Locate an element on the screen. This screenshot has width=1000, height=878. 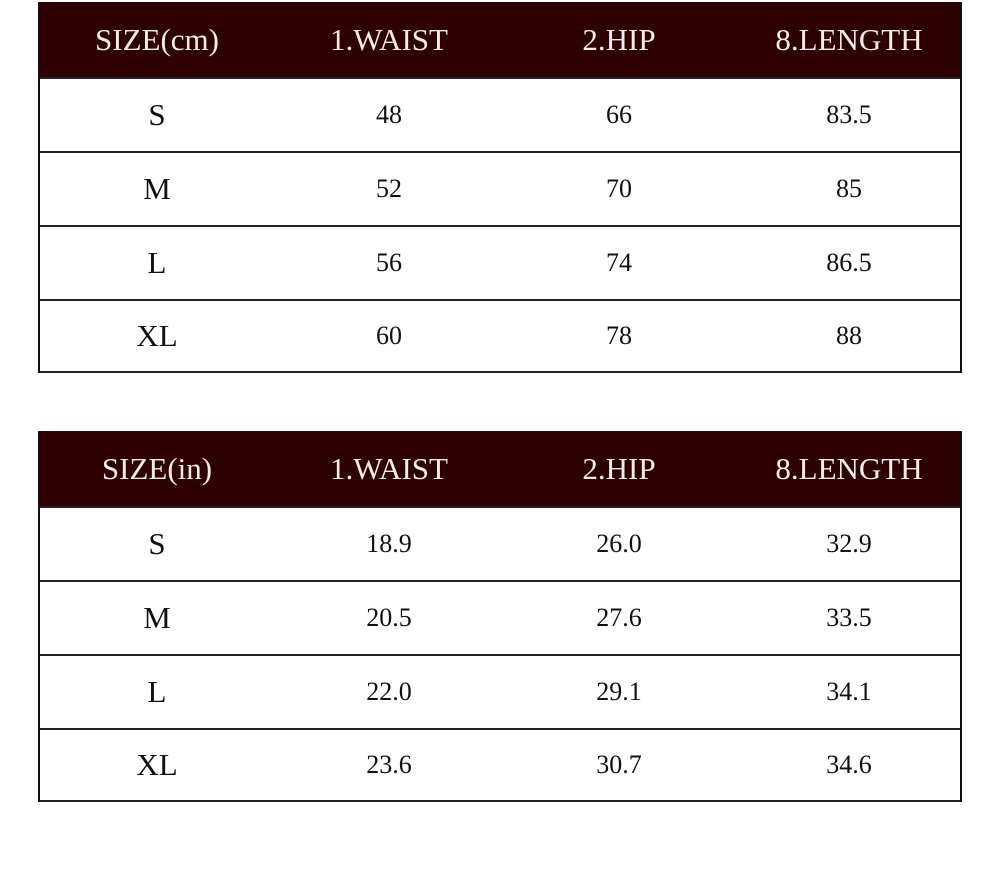
measurement-cell: 56 is located at coordinates (389, 262).